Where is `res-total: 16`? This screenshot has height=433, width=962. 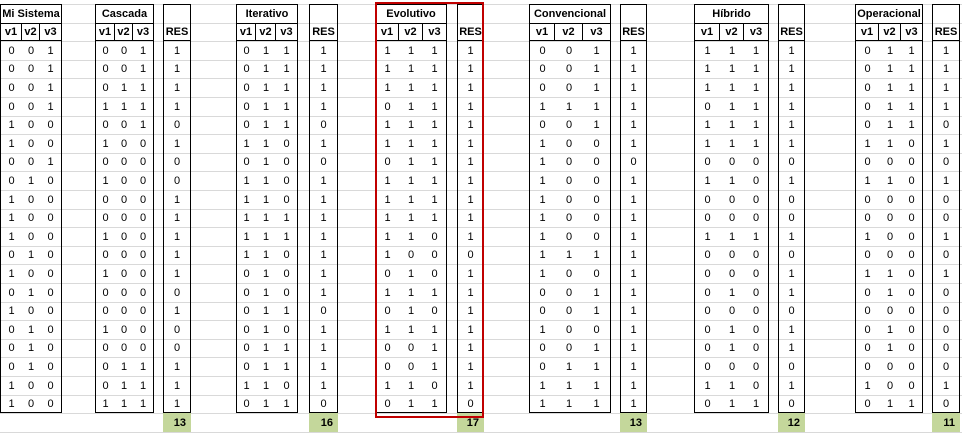 res-total: 16 is located at coordinates (323, 422).